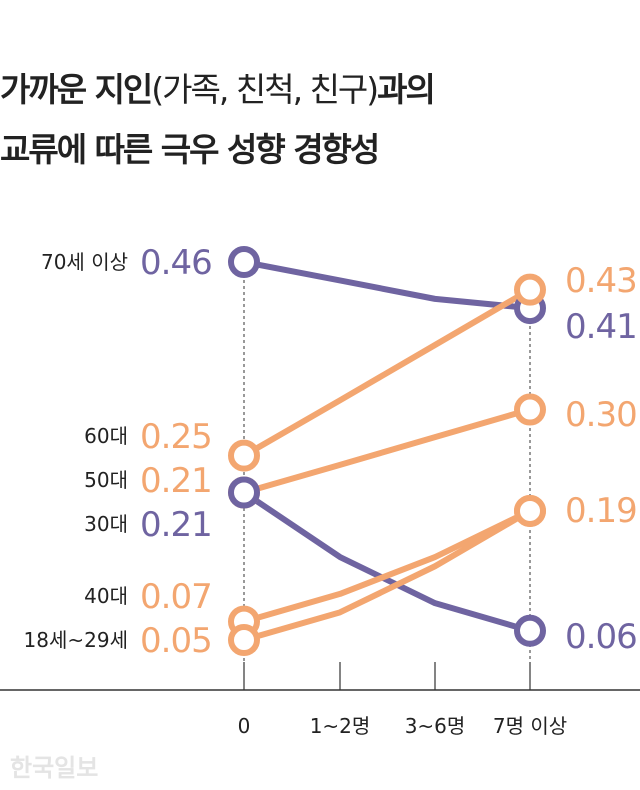  What do you see at coordinates (106, 524) in the screenshot?
I see `series-label: 30대` at bounding box center [106, 524].